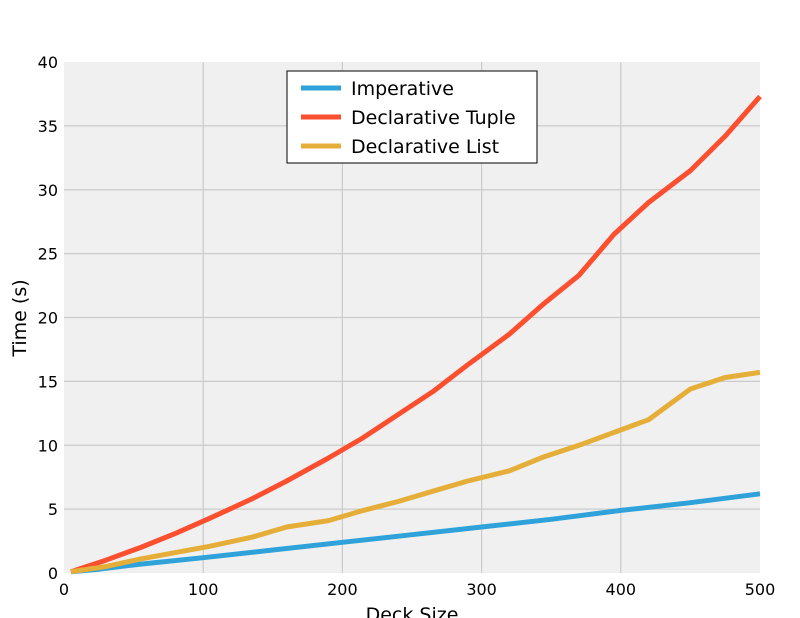  What do you see at coordinates (433, 118) in the screenshot?
I see `legend-label-declarative-tuple: Declarative Tuple` at bounding box center [433, 118].